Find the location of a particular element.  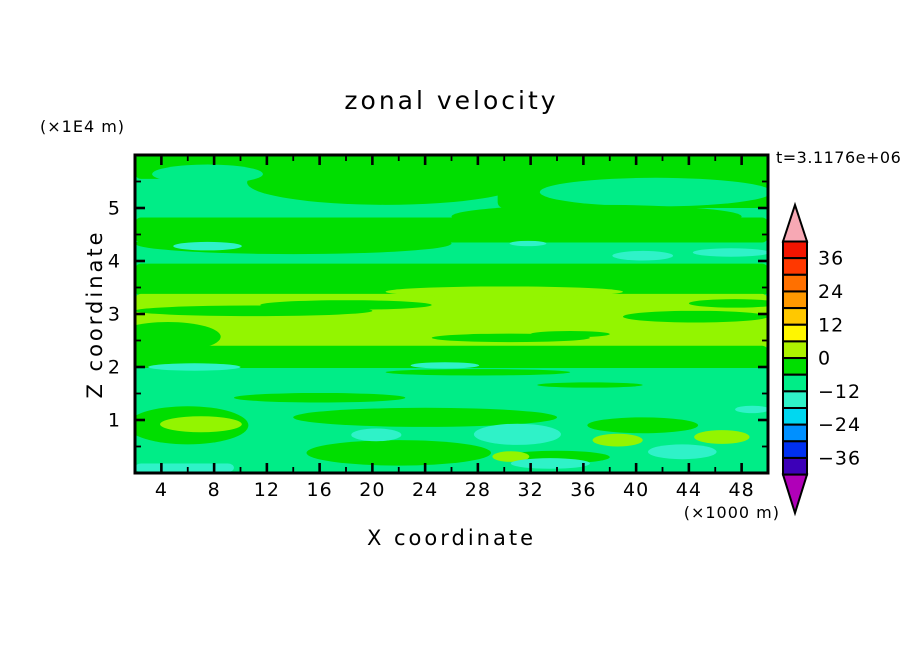

plot-title: zonal velocity is located at coordinates (451, 100).